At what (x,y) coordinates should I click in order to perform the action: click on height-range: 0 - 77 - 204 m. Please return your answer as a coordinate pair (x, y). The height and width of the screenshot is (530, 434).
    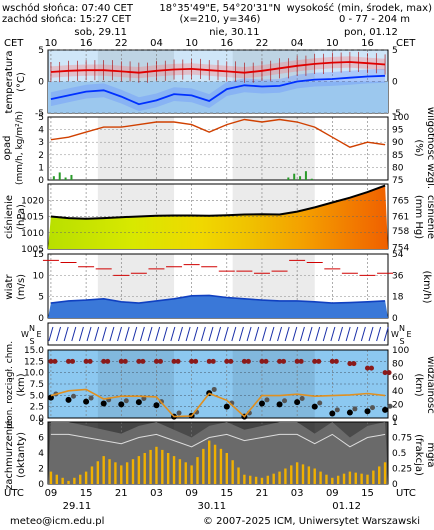
    Looking at the image, I should click on (374, 19).